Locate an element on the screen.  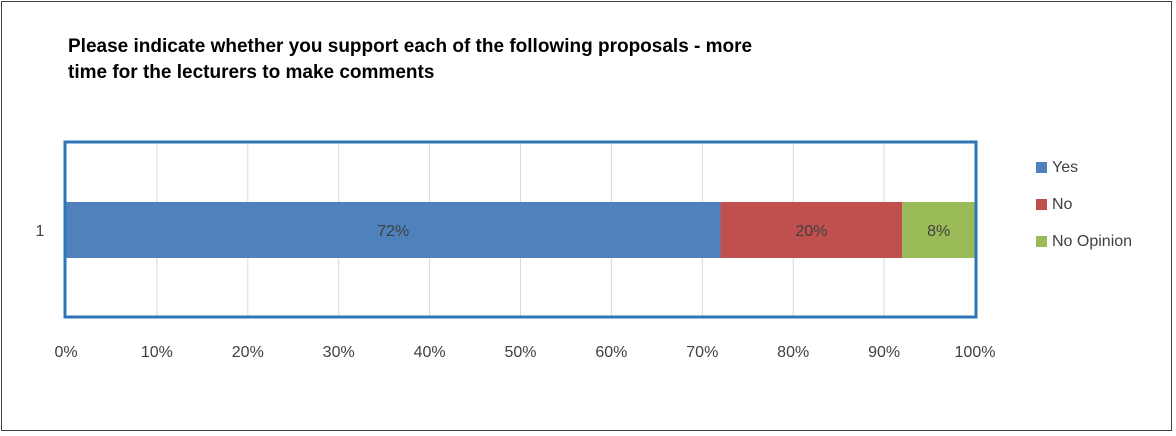
category-label: 1 is located at coordinates (40, 231).